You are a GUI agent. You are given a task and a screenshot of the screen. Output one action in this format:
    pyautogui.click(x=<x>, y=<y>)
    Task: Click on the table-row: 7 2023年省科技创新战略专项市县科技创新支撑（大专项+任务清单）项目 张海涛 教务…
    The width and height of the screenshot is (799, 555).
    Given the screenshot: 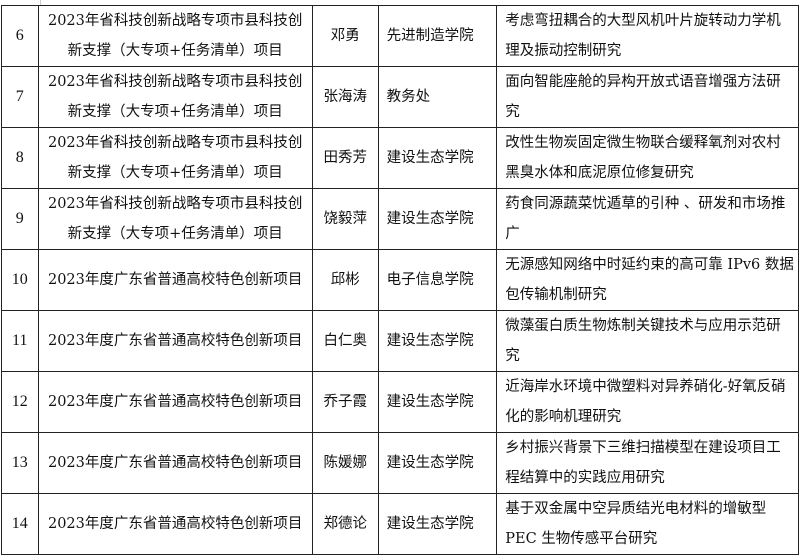 What is the action you would take?
    pyautogui.click(x=400, y=97)
    